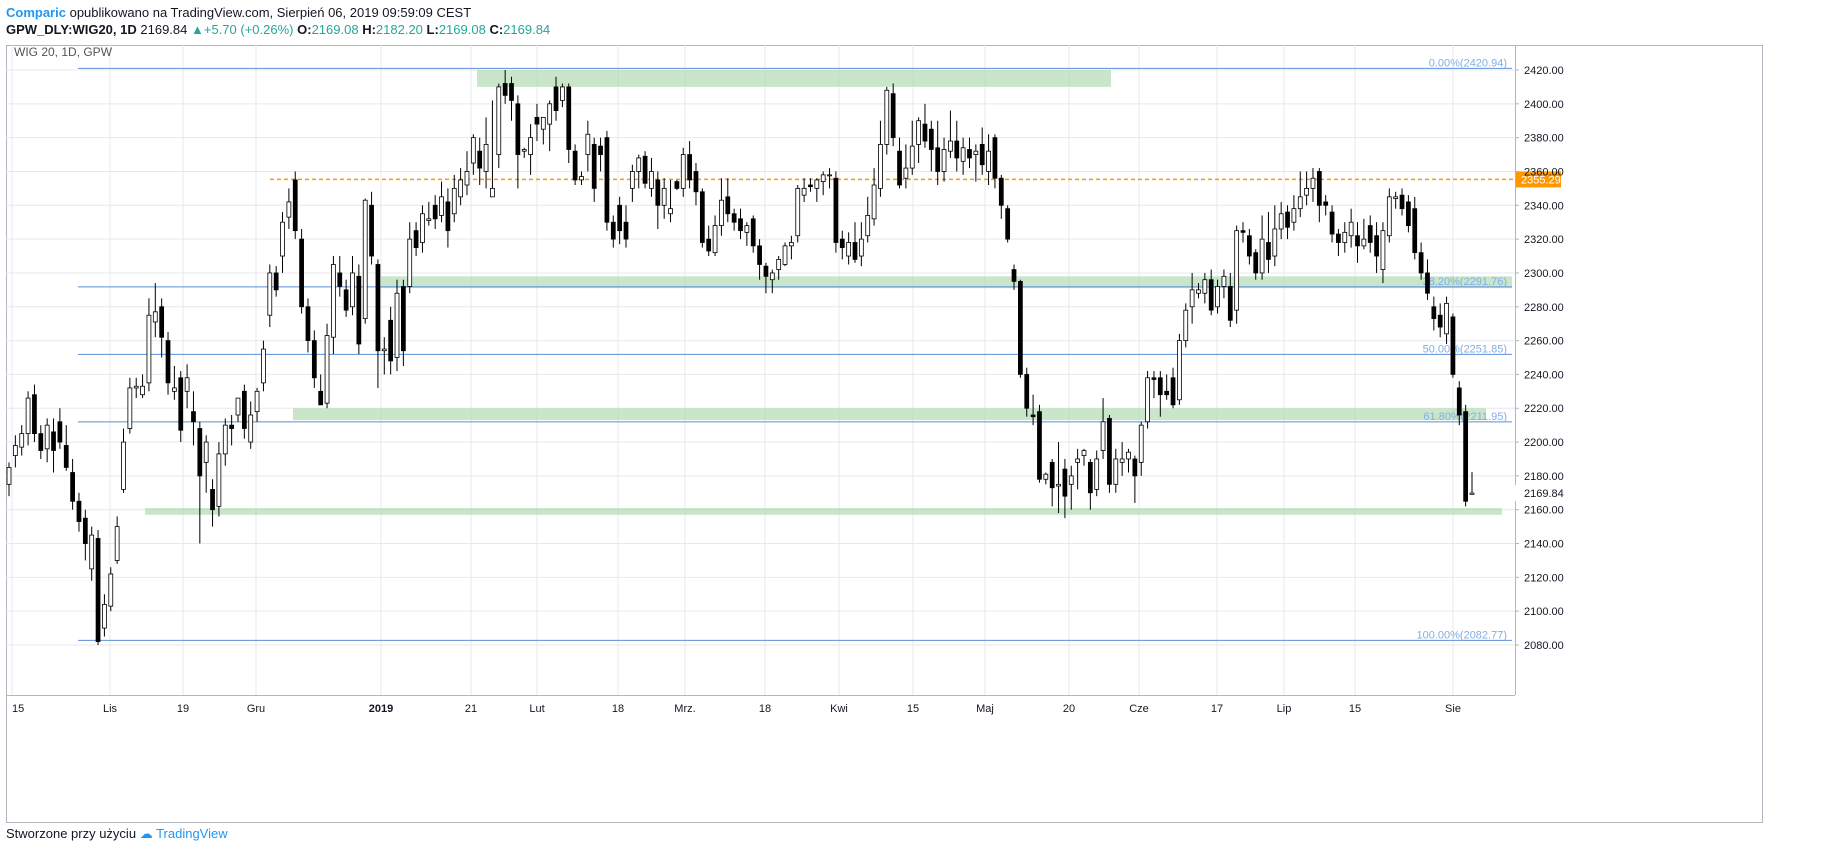 Image resolution: width=1828 pixels, height=849 pixels. Describe the element at coordinates (192, 833) in the screenshot. I see `footer-brand: TradingView` at that location.